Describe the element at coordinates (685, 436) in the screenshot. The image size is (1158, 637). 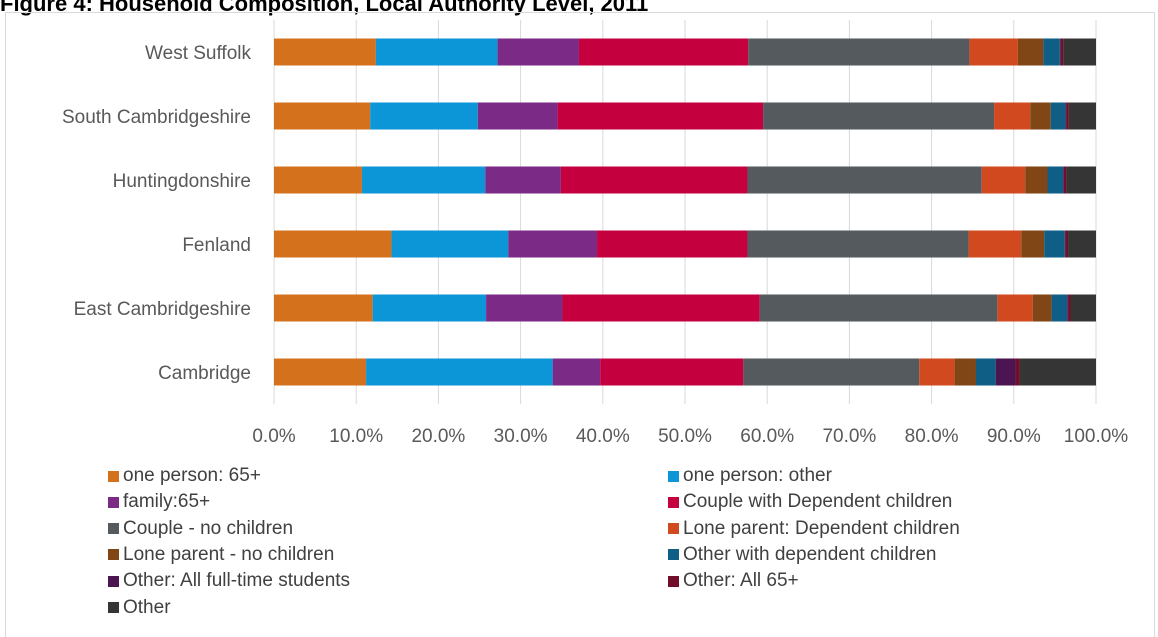
I see `x-tick-label: 50.0%` at that location.